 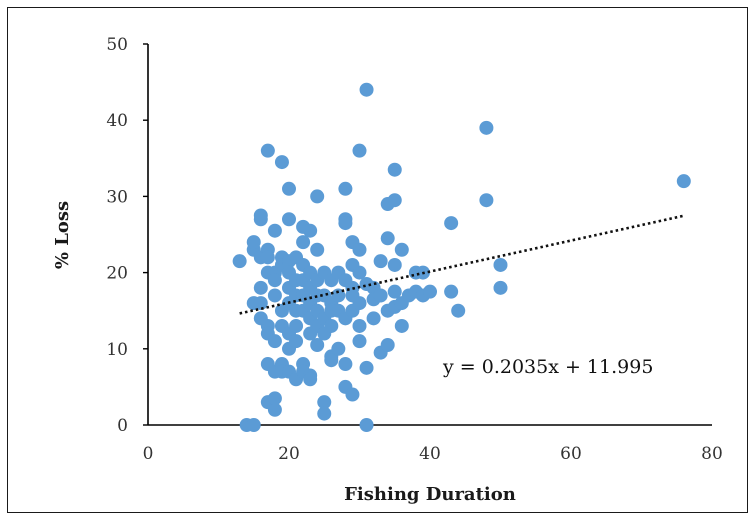 I want to click on trendline-equation: y = 0.2035x + 11.995, so click(x=547, y=367).